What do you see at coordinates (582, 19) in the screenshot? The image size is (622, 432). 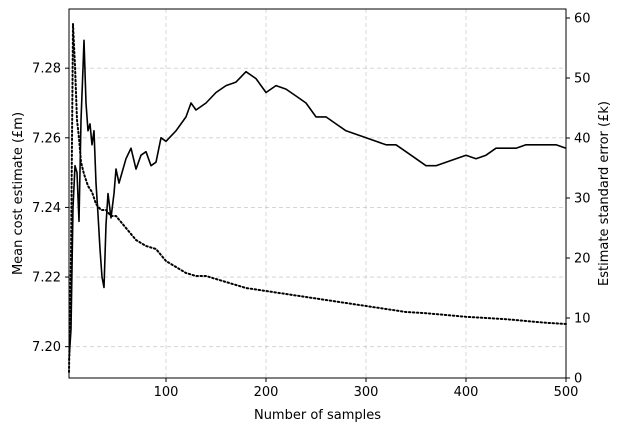 I see `y-right-tick-label: 60` at bounding box center [582, 19].